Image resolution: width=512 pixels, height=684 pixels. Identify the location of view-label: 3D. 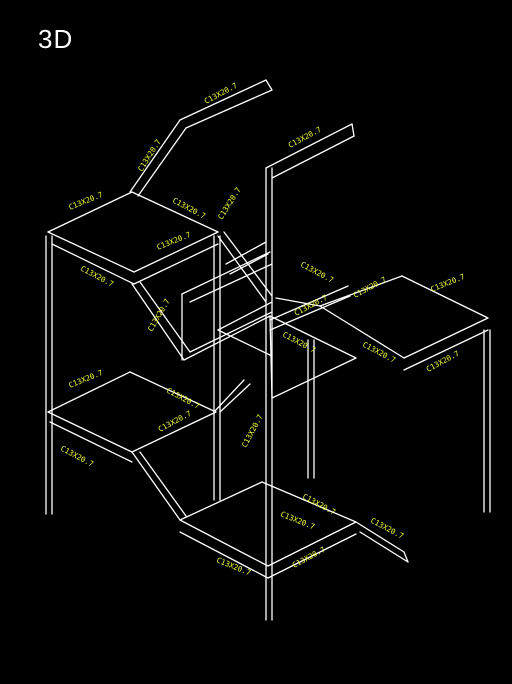
(56, 39).